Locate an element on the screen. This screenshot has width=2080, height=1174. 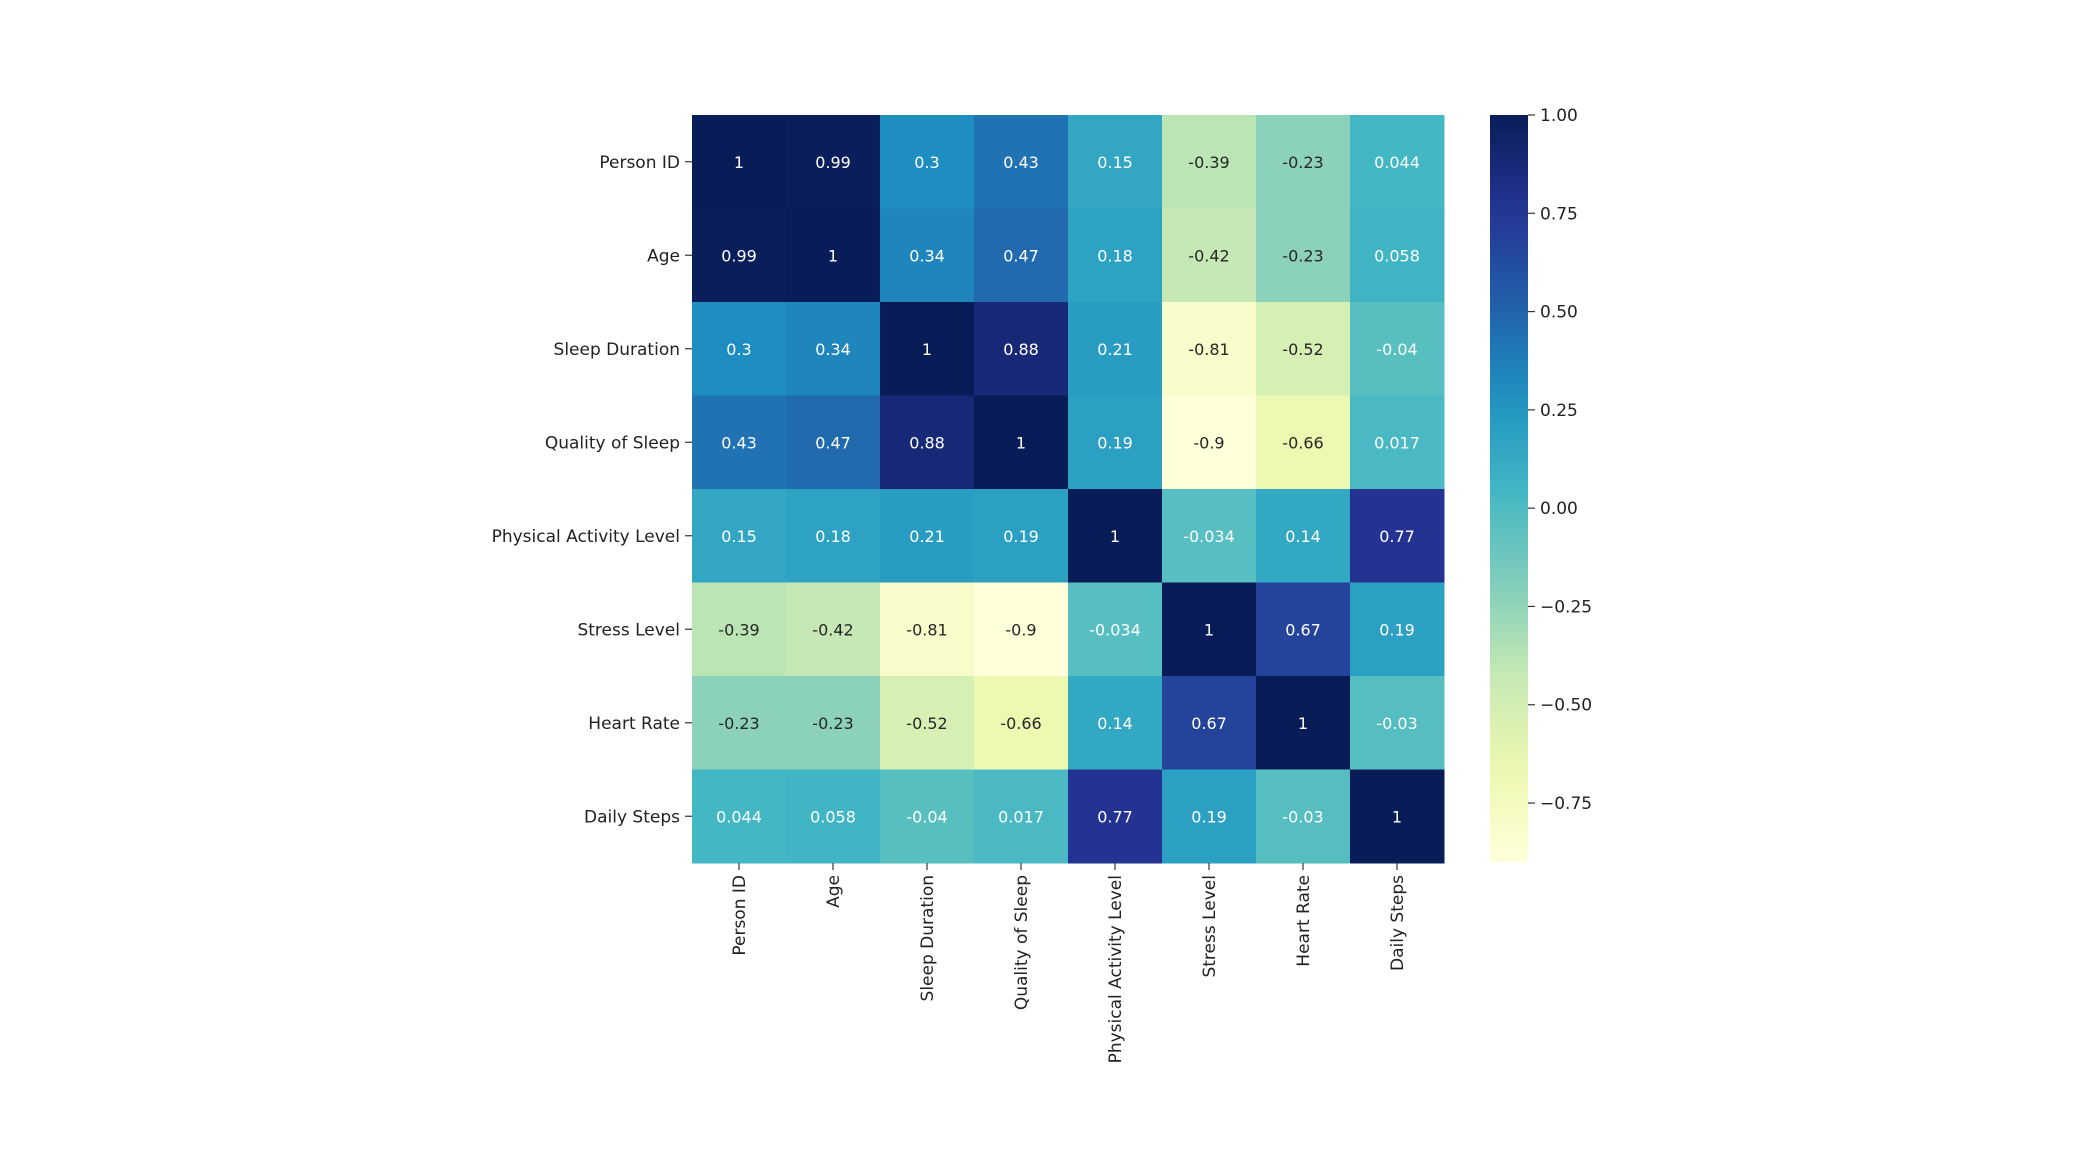
colorbar-tick-label: −0.50 is located at coordinates (1566, 706).